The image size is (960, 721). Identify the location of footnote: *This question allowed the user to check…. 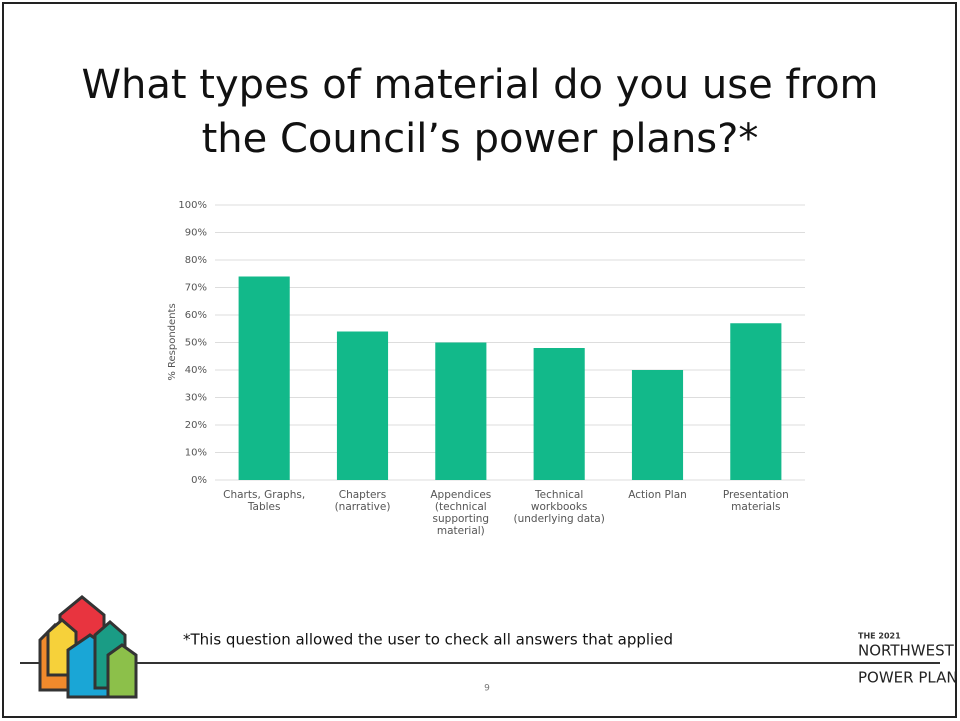
(428, 640).